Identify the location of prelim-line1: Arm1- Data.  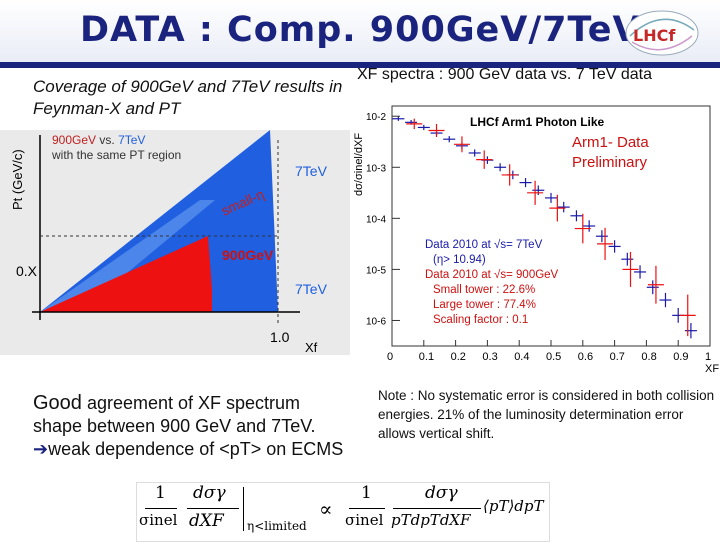
(610, 142).